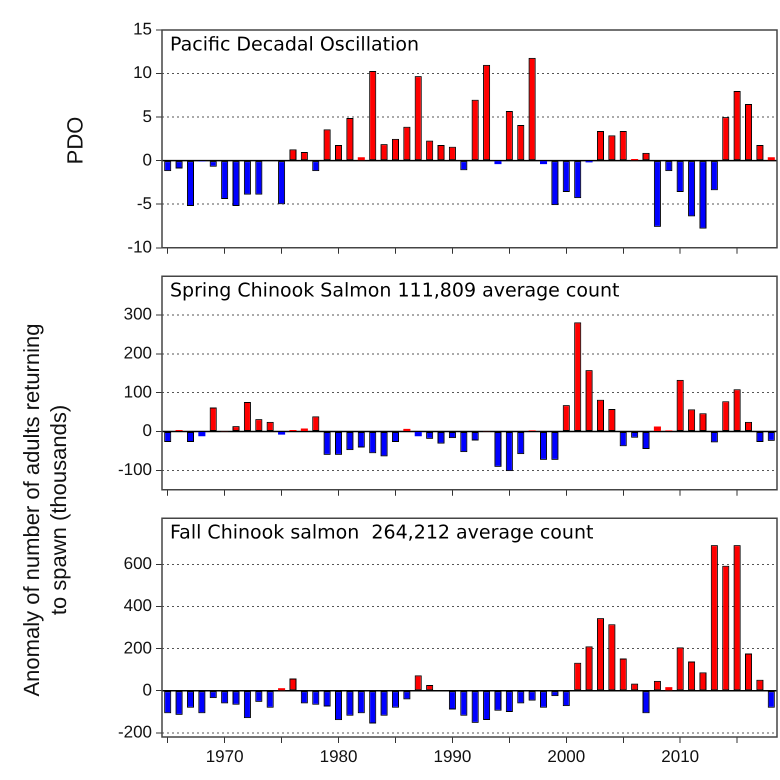 This screenshot has width=780, height=780. What do you see at coordinates (75, 140) in the screenshot?
I see `y-axis-title: PDO` at bounding box center [75, 140].